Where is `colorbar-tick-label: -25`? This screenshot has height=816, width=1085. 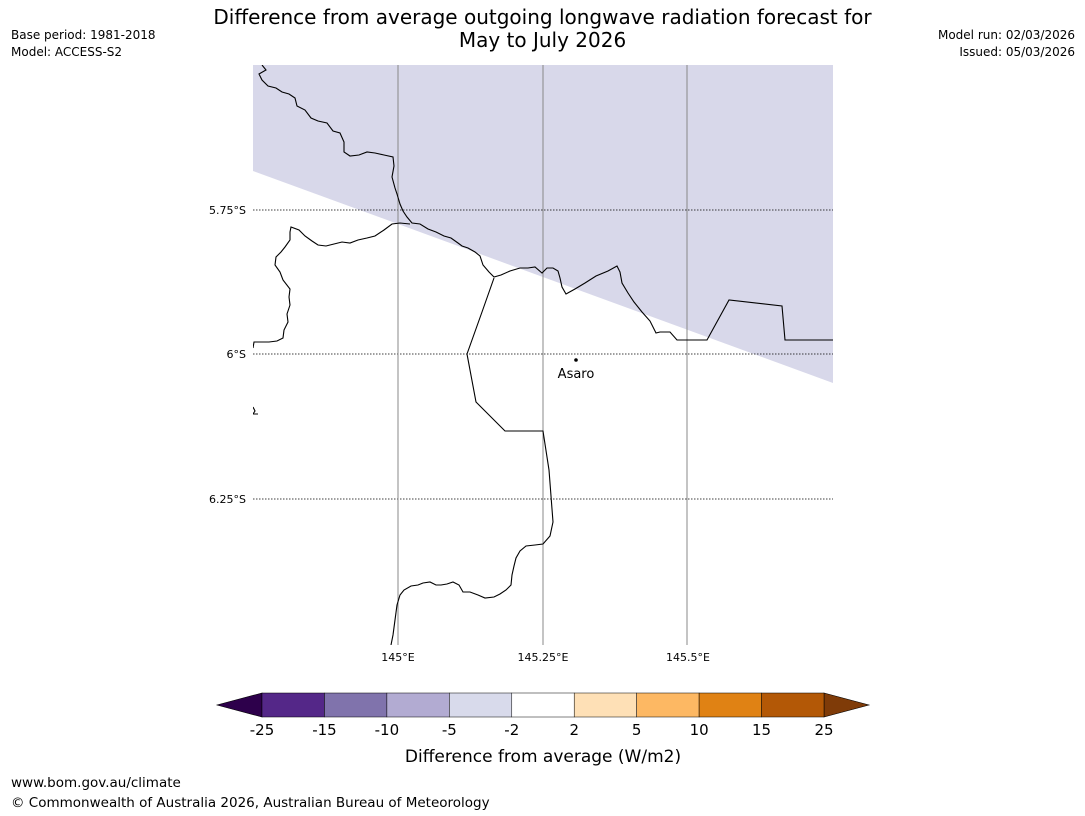
colorbar-tick-label: -25 is located at coordinates (262, 730).